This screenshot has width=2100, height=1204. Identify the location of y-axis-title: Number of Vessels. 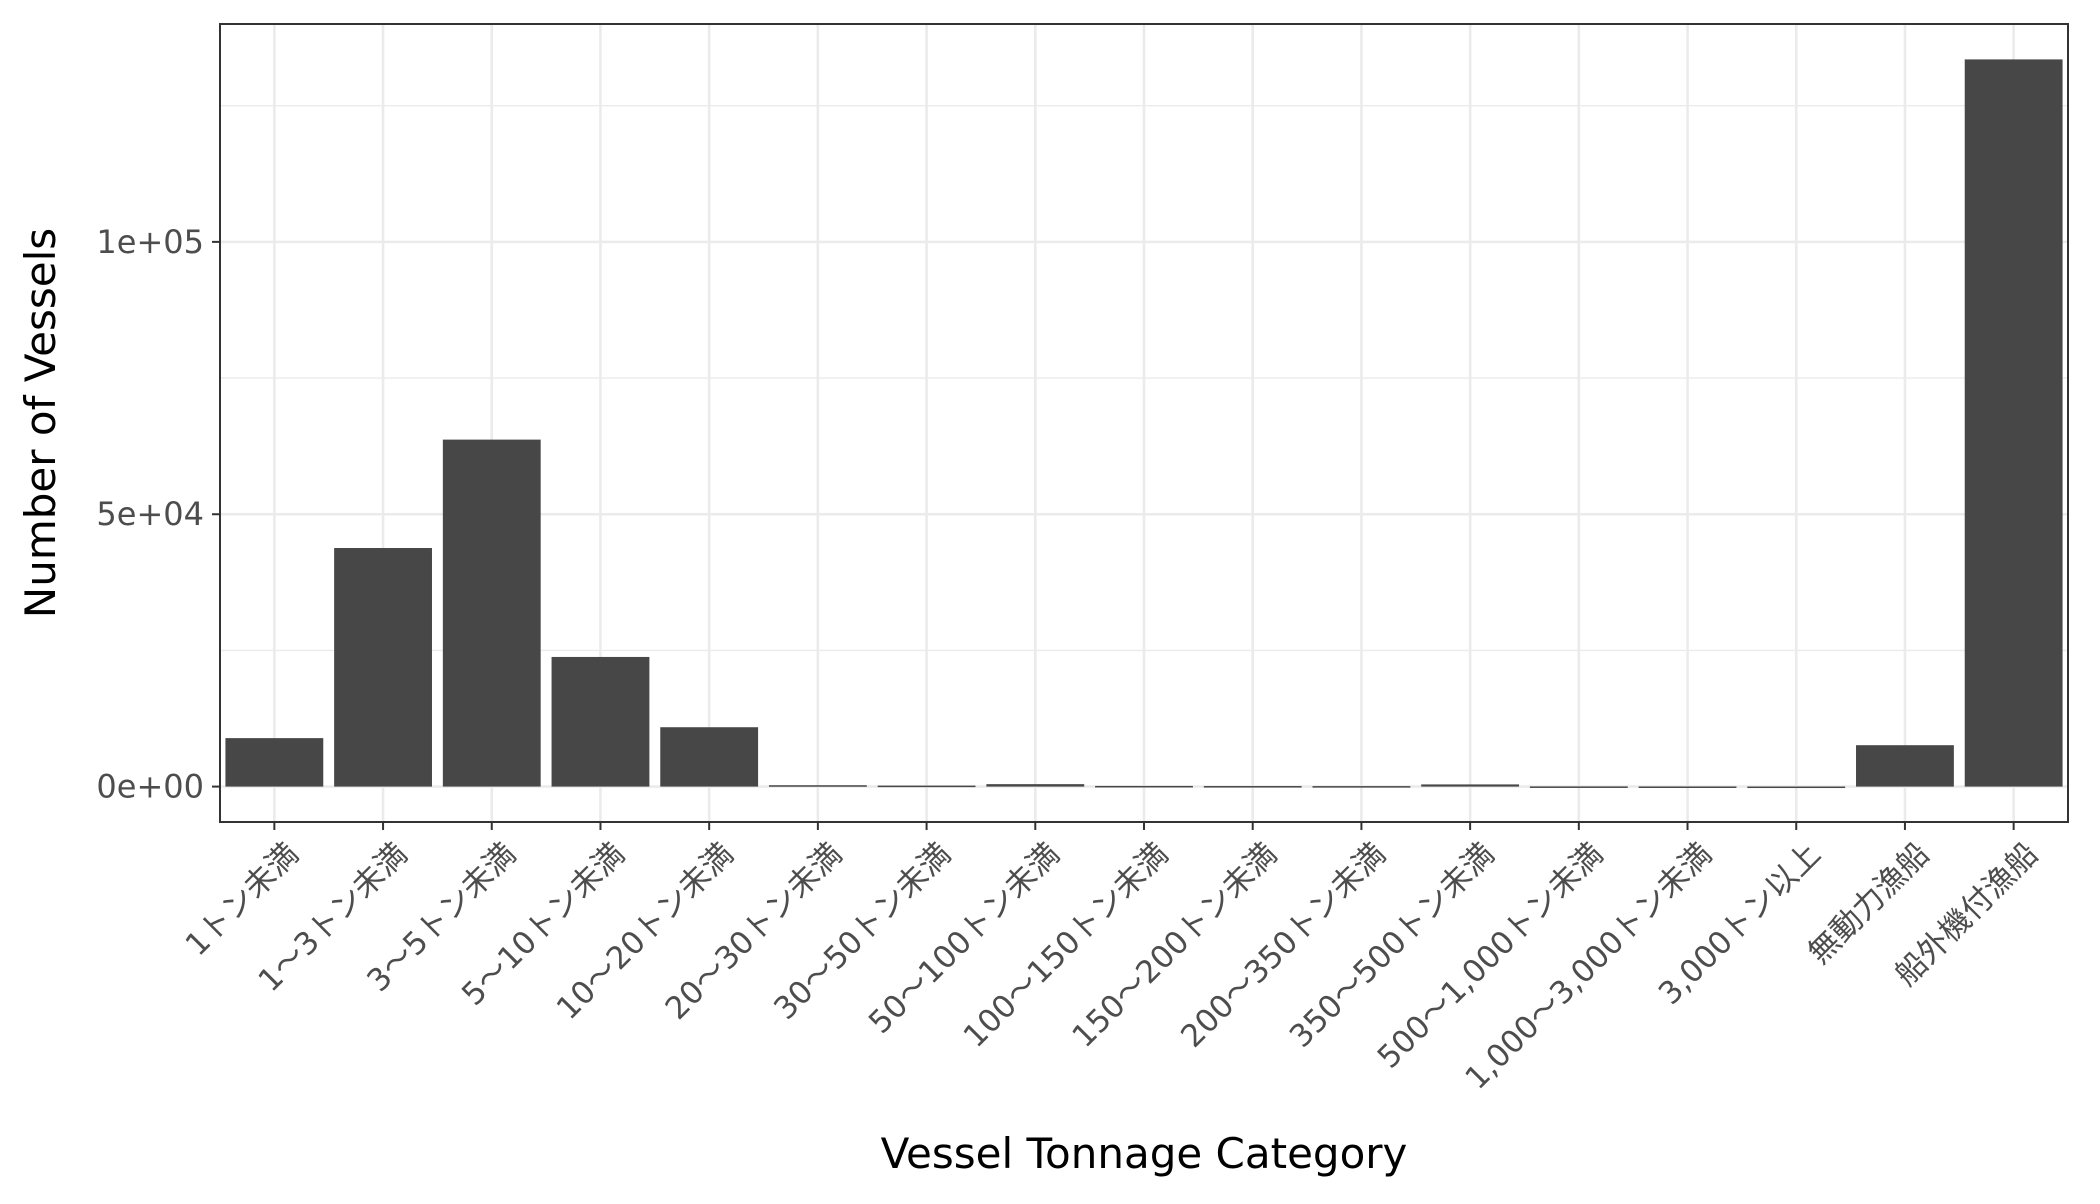
(40, 423).